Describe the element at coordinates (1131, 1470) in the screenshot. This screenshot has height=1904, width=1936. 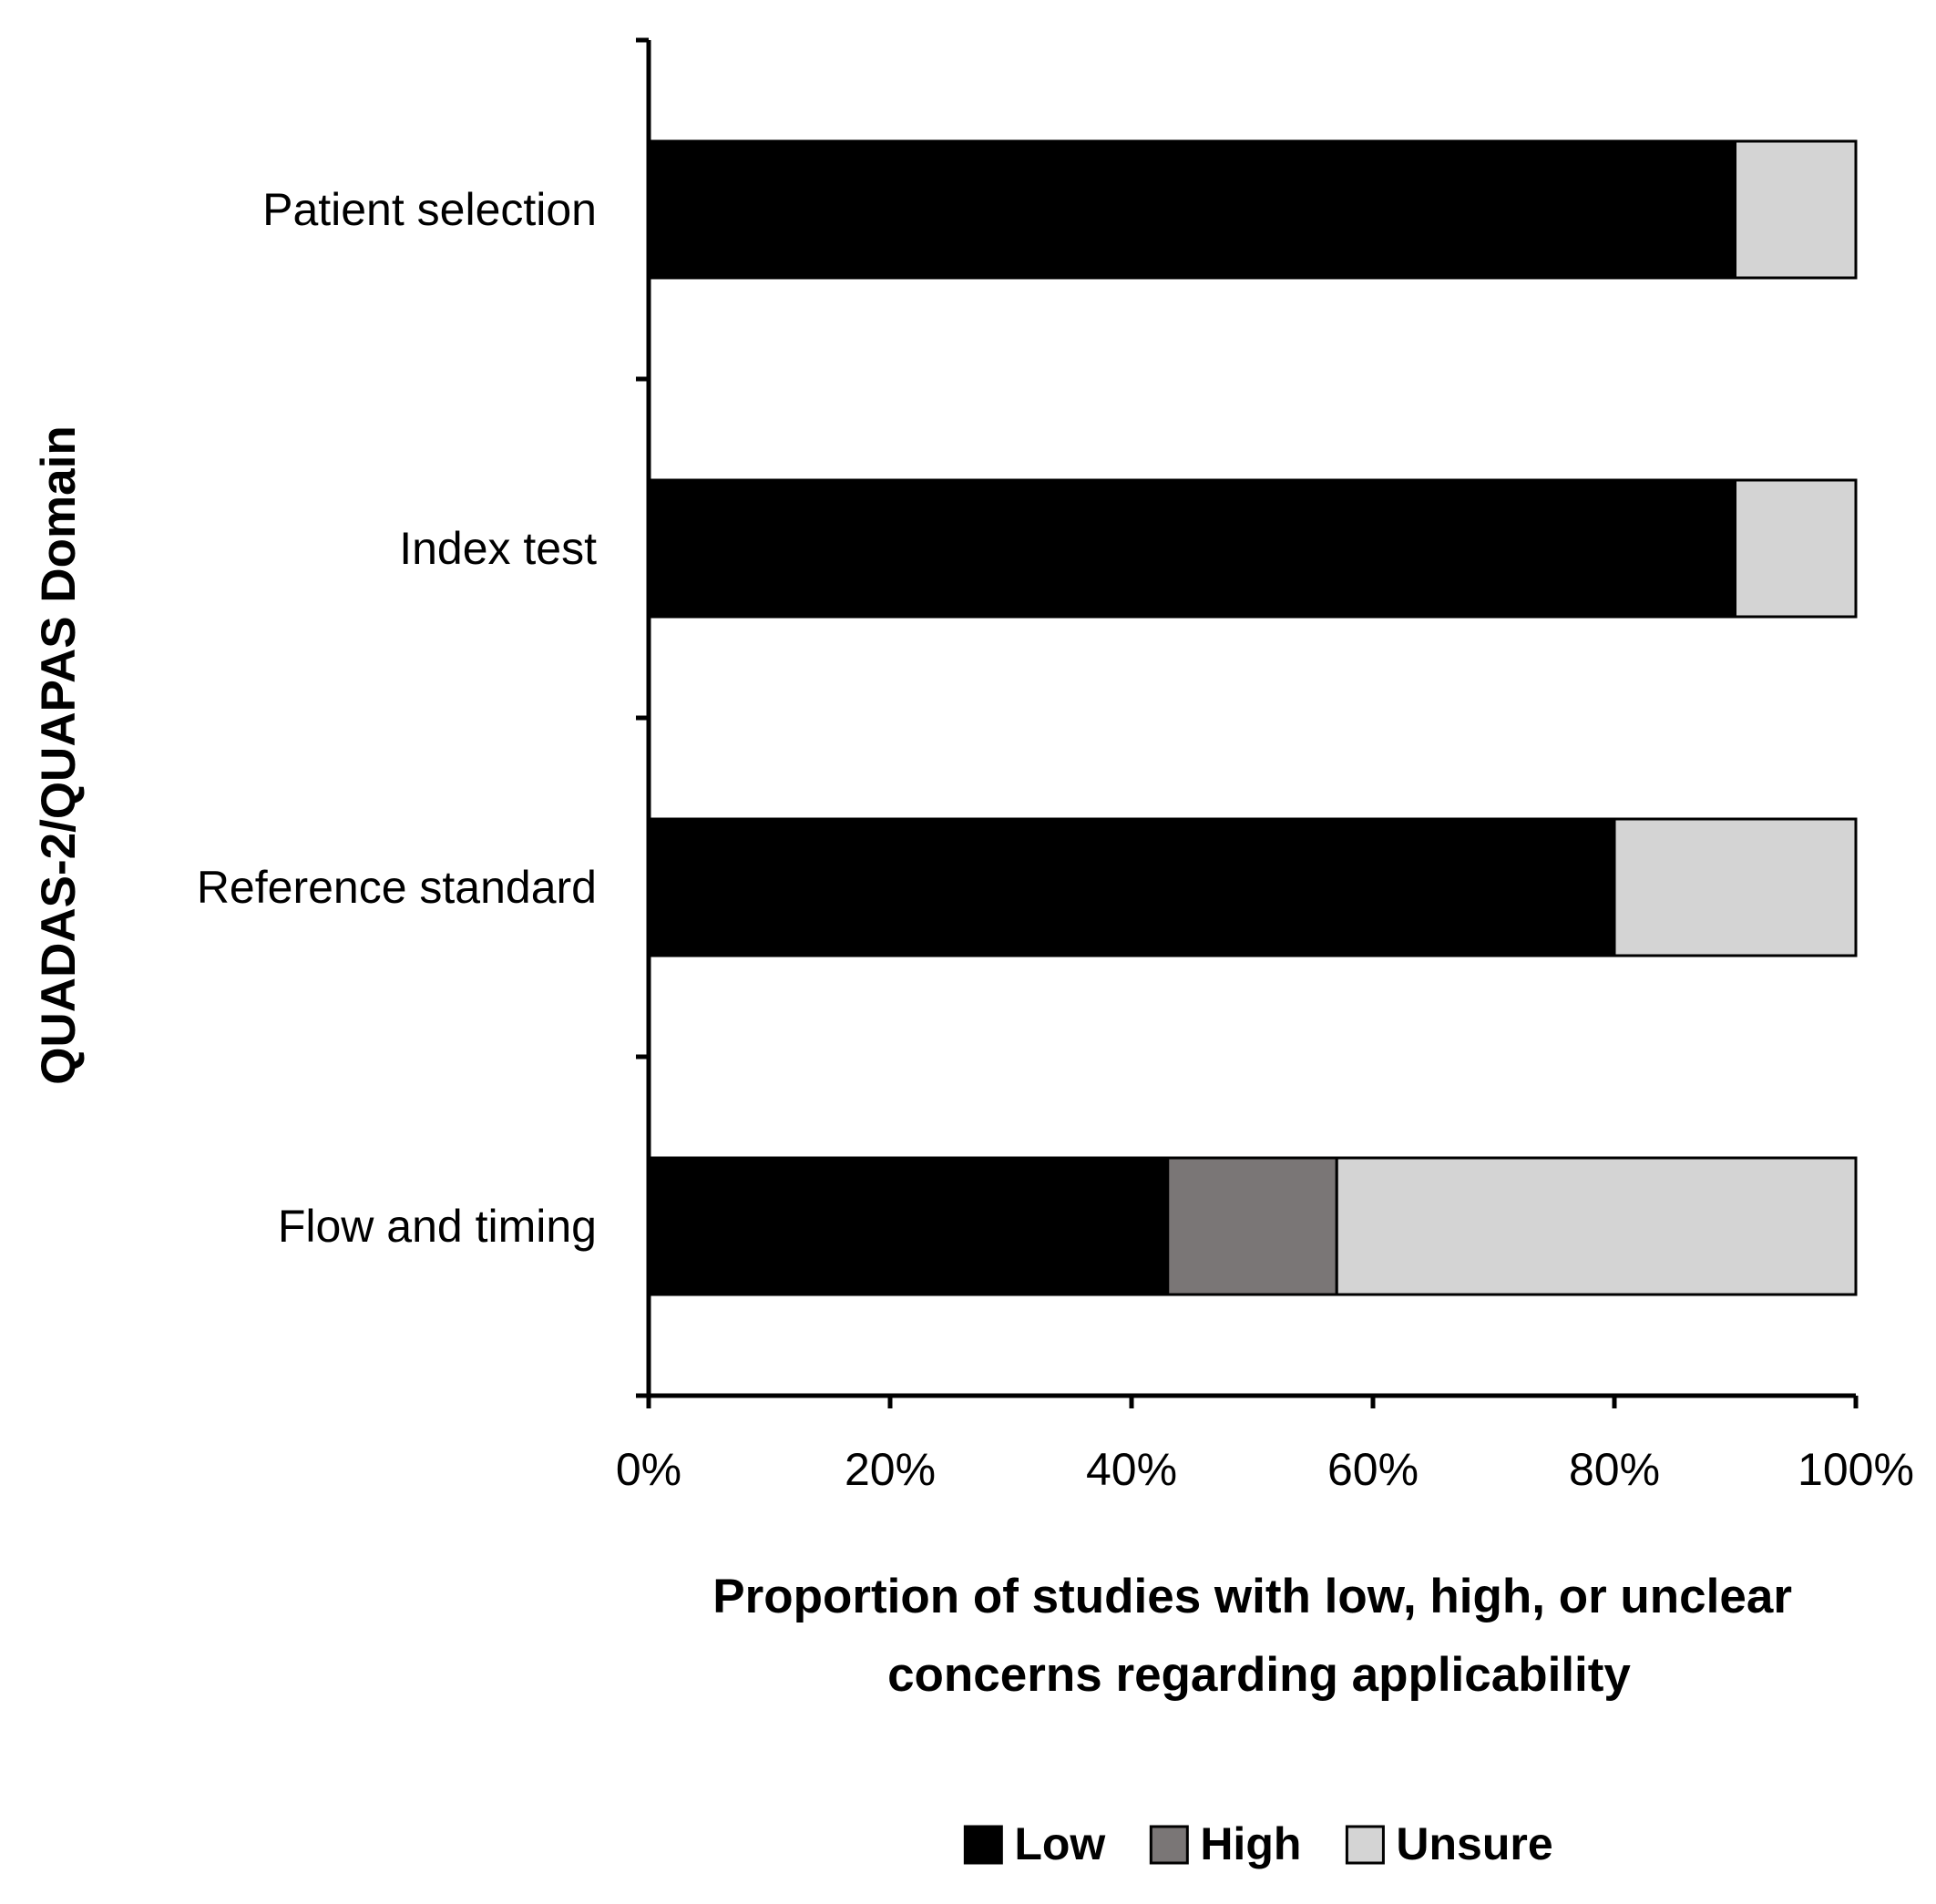
I see `x-tick-label-40: 40%` at that location.